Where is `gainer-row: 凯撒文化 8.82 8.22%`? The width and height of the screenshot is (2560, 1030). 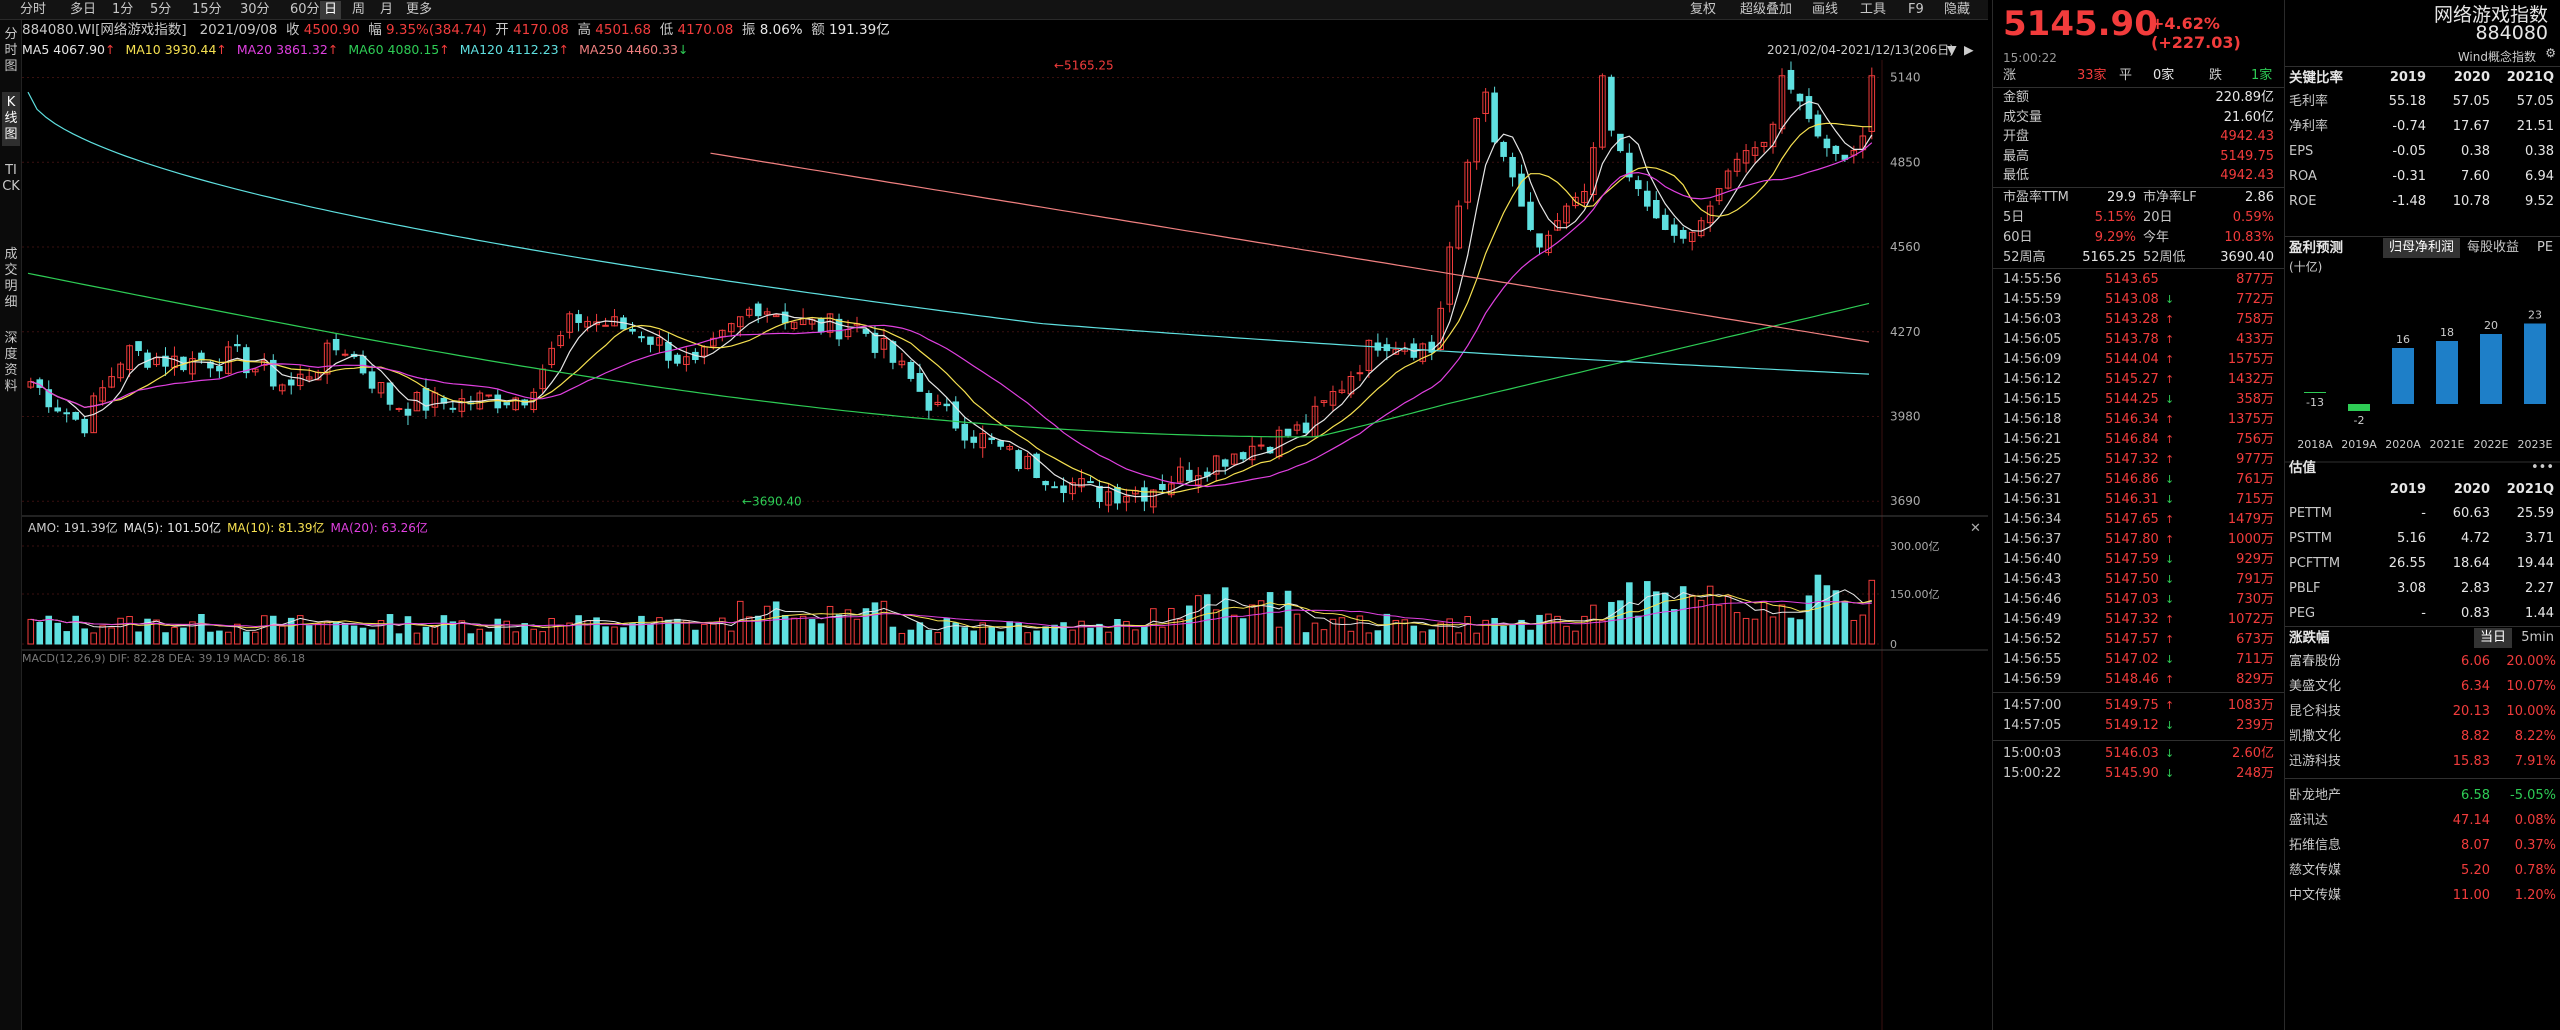 gainer-row: 凯撒文化 8.82 8.22% is located at coordinates (2422, 737).